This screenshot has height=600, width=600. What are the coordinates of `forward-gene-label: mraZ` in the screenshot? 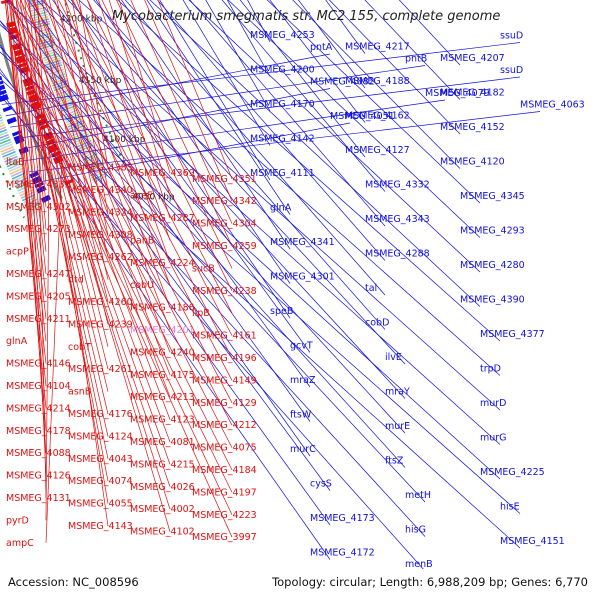 It's located at (303, 380).